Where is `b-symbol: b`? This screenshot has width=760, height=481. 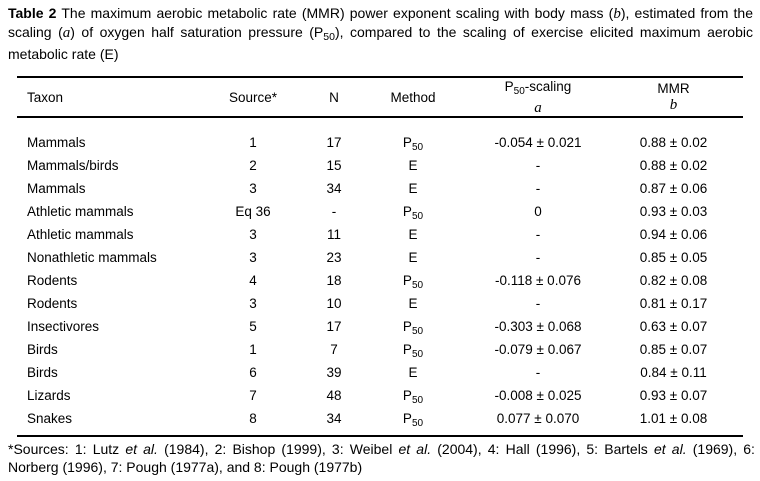
b-symbol: b is located at coordinates (673, 105).